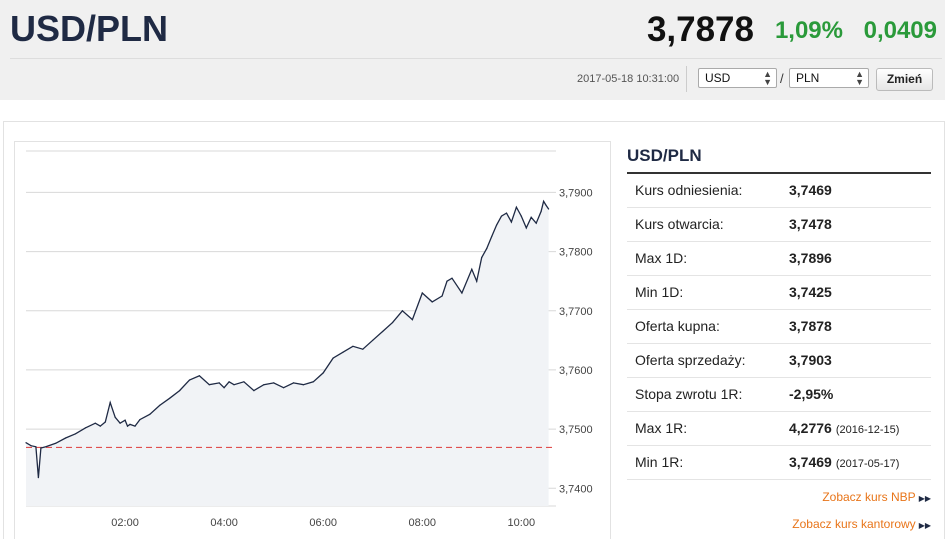 The height and width of the screenshot is (539, 945). I want to click on y-tick-label: 3,7800, so click(576, 253).